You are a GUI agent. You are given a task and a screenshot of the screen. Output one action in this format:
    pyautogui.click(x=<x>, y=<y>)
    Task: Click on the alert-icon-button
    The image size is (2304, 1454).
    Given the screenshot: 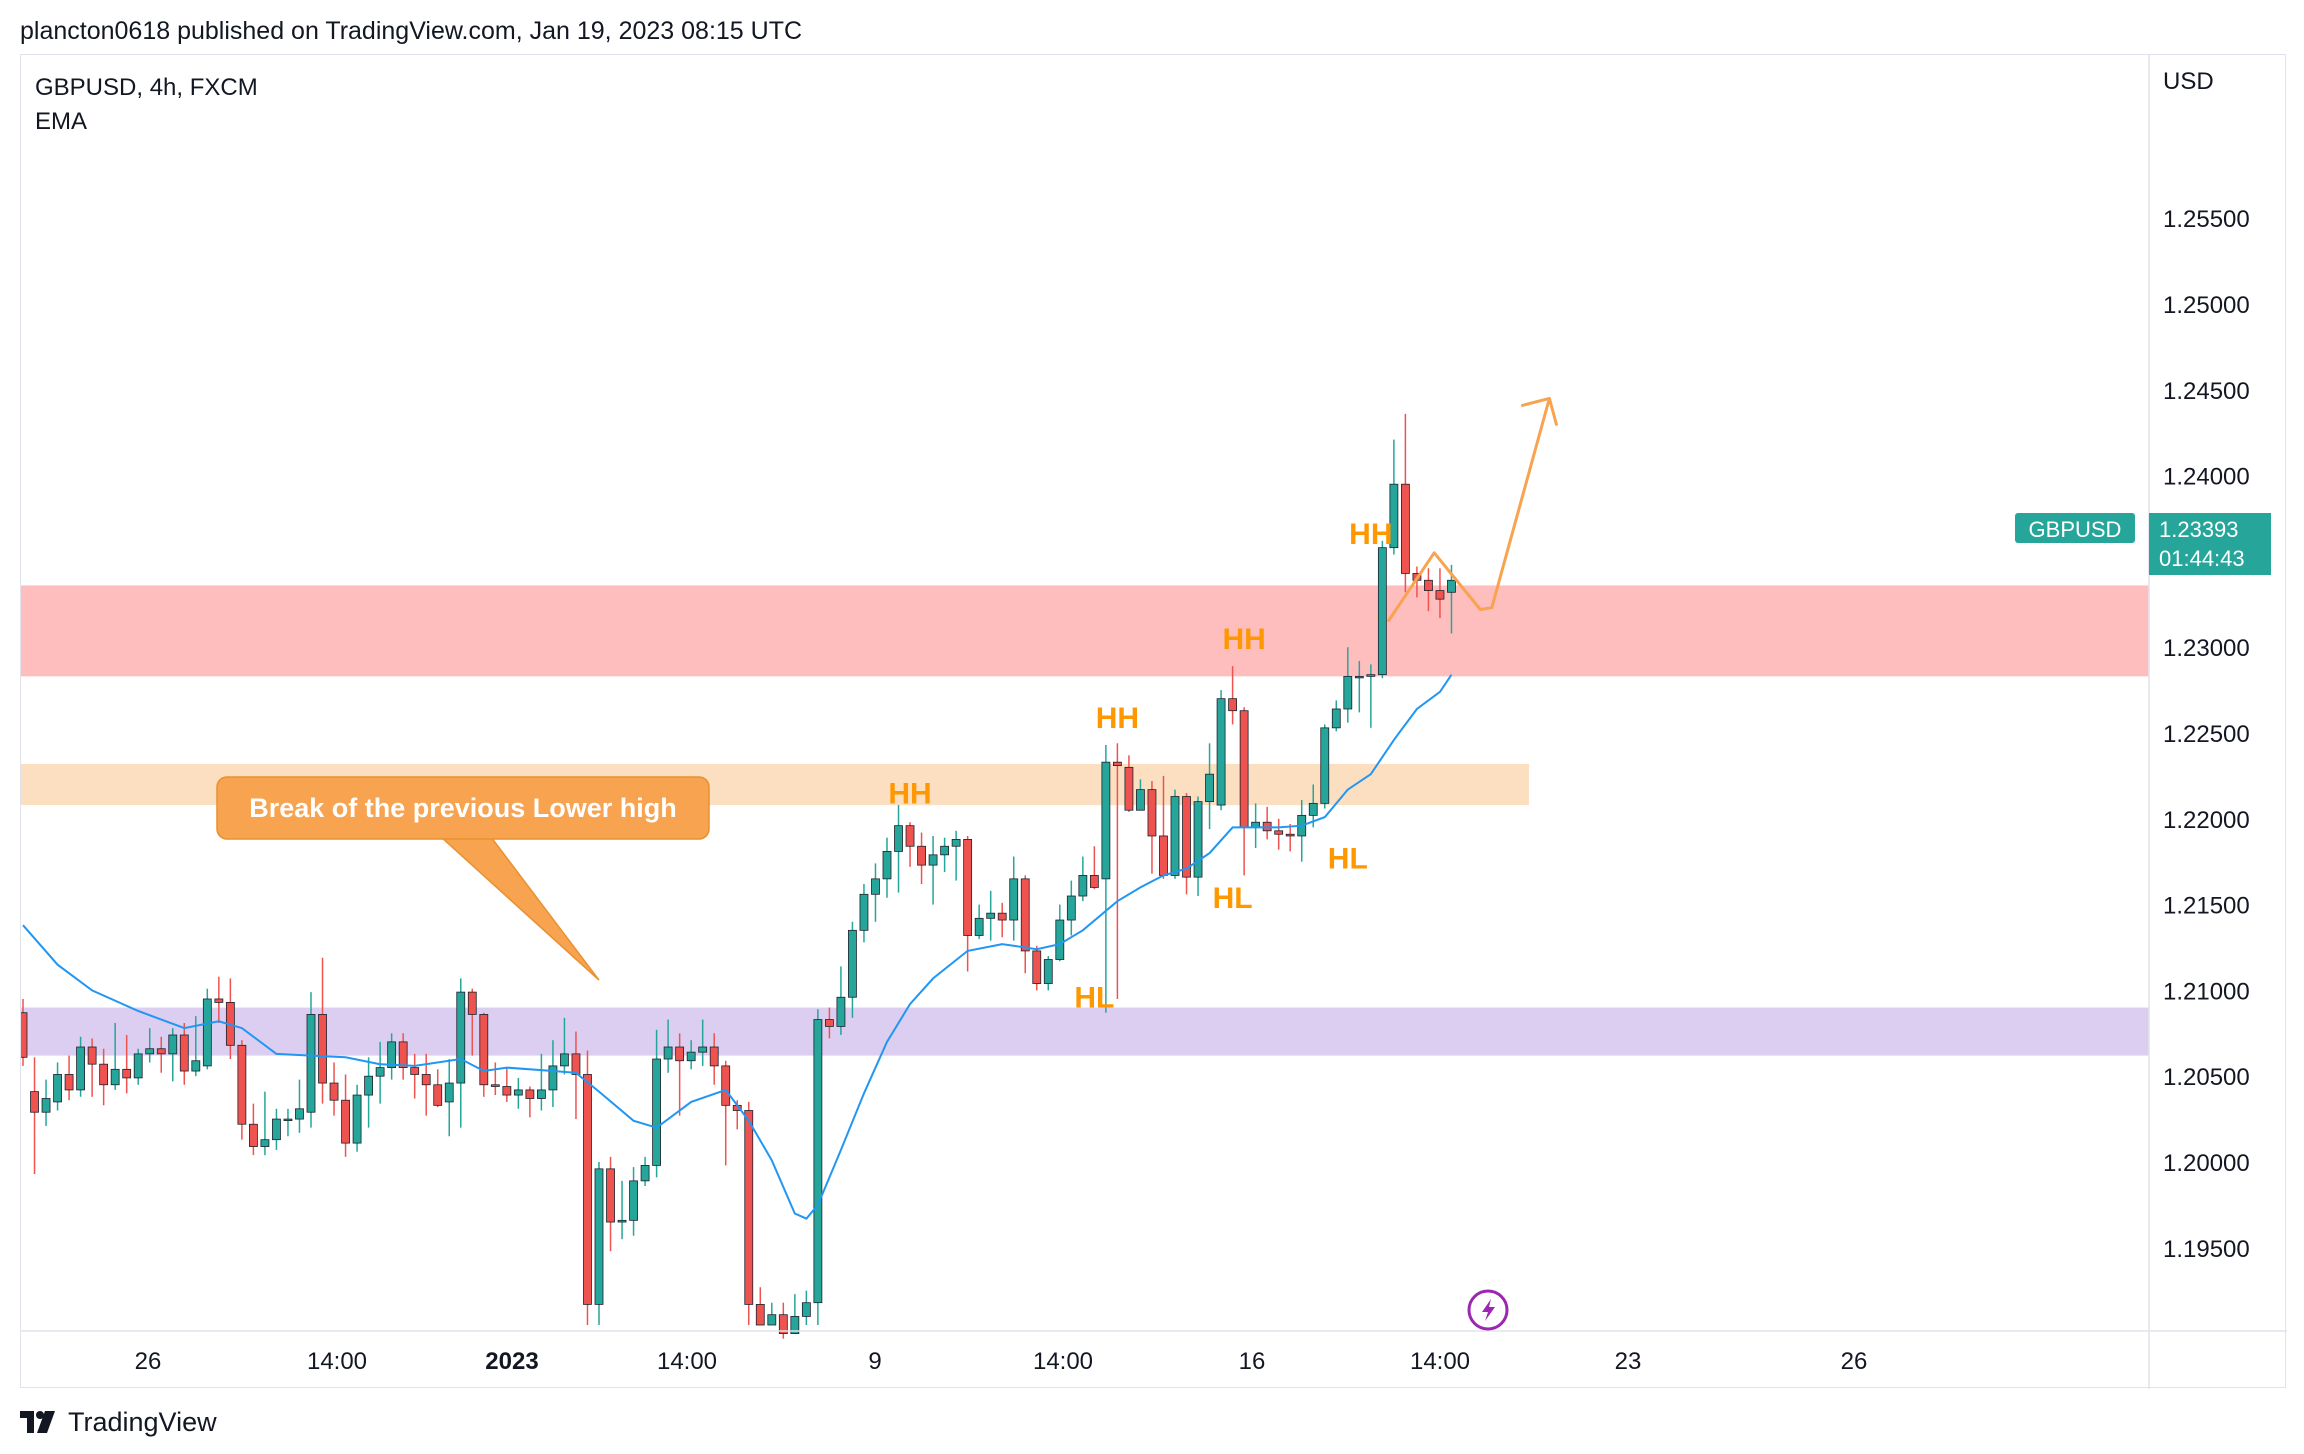 What is the action you would take?
    pyautogui.click(x=1488, y=1310)
    